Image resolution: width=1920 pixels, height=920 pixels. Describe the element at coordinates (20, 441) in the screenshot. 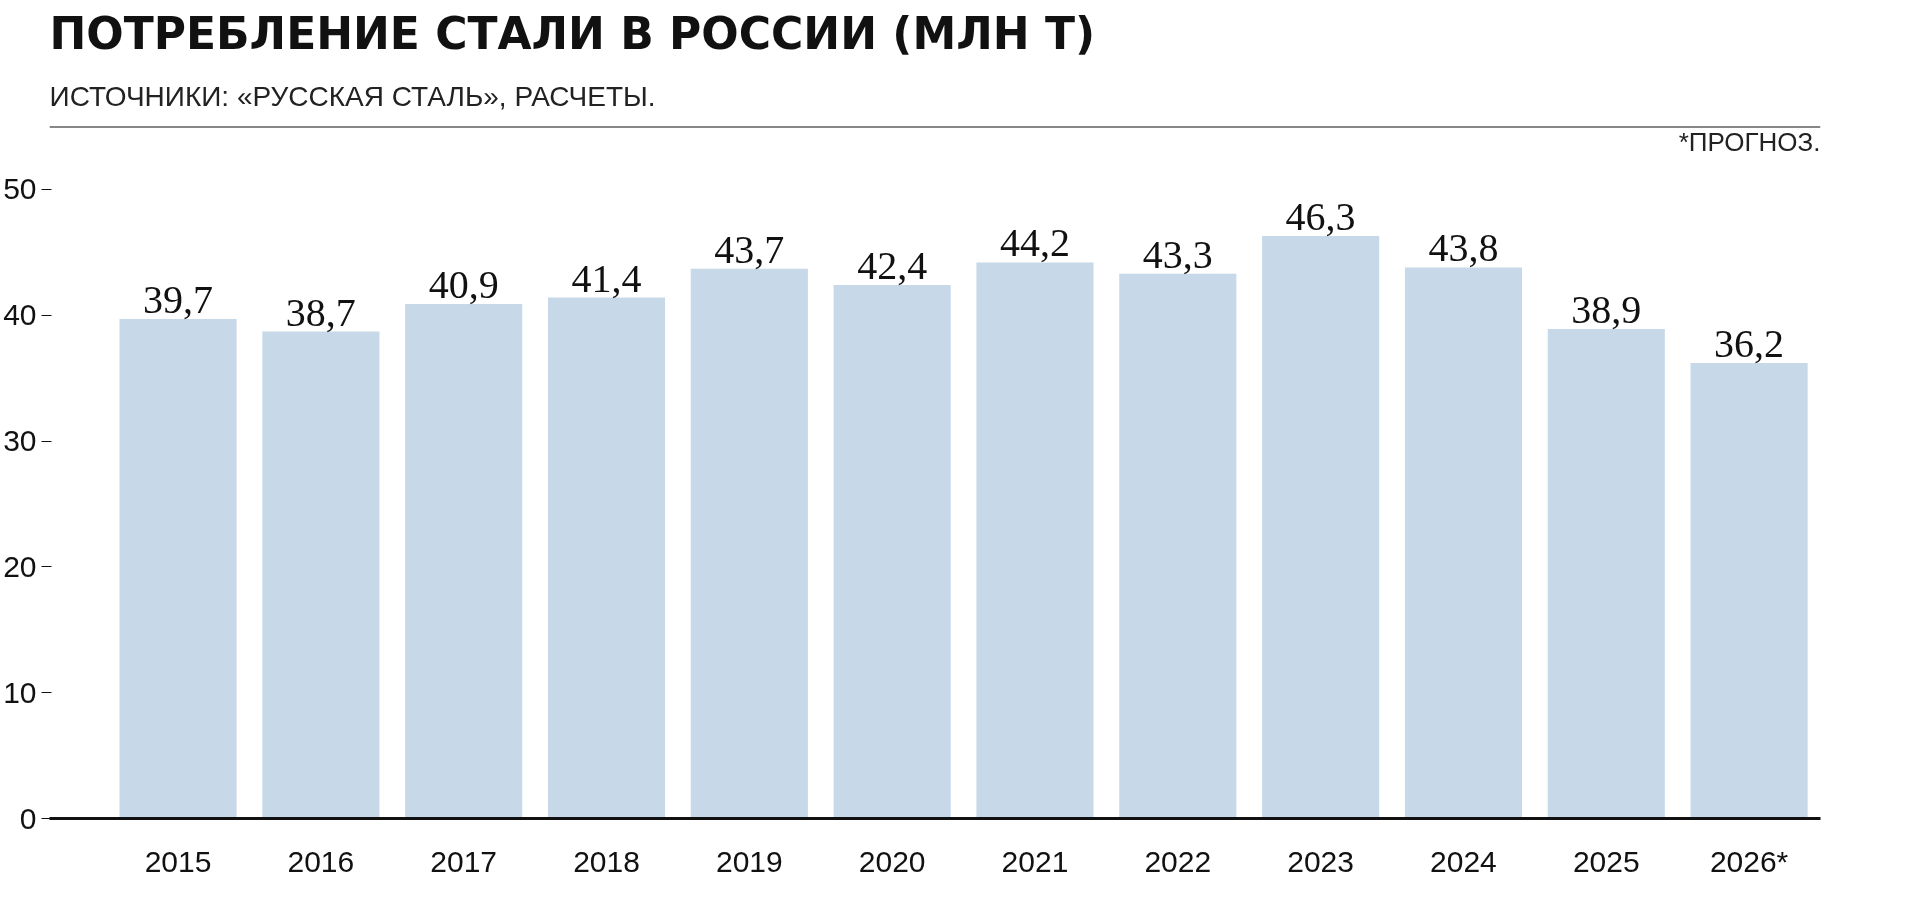

I see `y-tick-label: 30` at that location.